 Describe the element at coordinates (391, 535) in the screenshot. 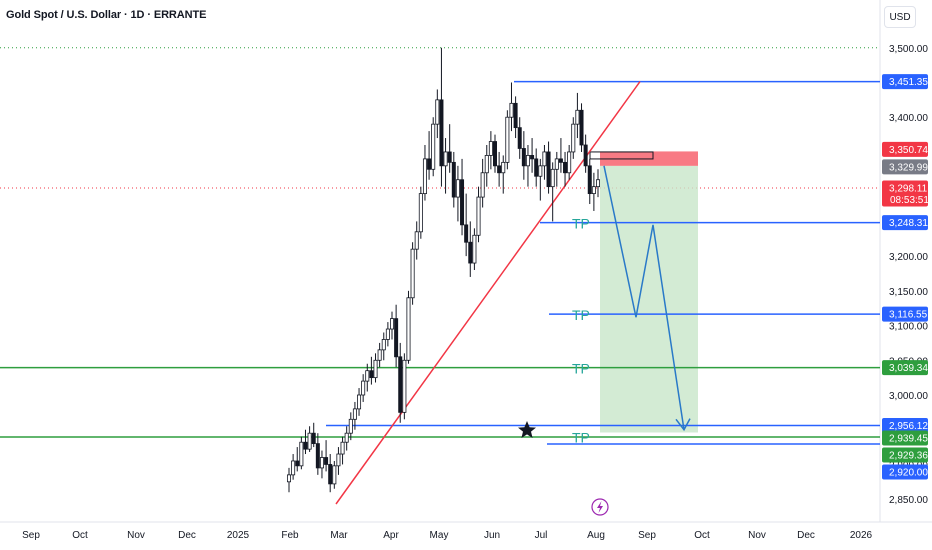

I see `x-tick-label: Apr` at that location.